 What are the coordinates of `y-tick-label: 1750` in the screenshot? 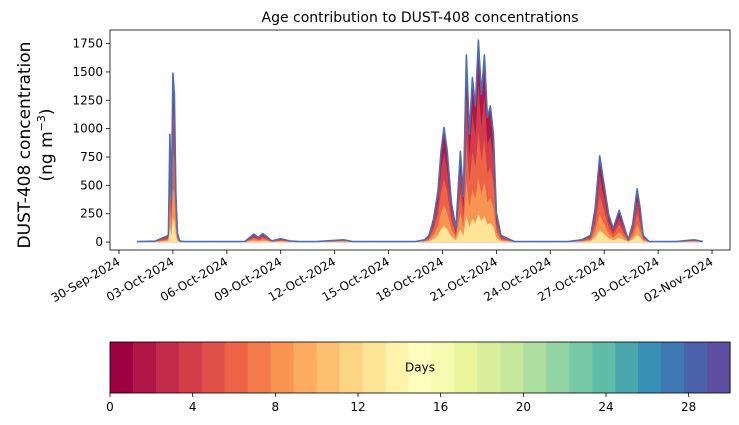 It's located at (87, 44).